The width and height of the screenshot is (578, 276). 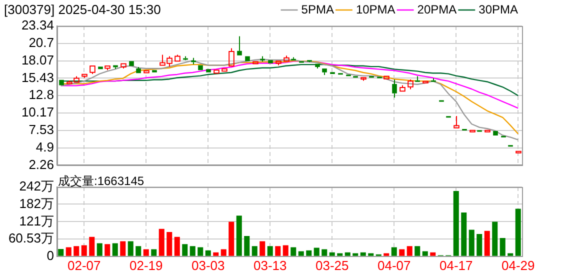 What do you see at coordinates (376, 9) in the screenshot?
I see `legend-label: 10PMA` at bounding box center [376, 9].